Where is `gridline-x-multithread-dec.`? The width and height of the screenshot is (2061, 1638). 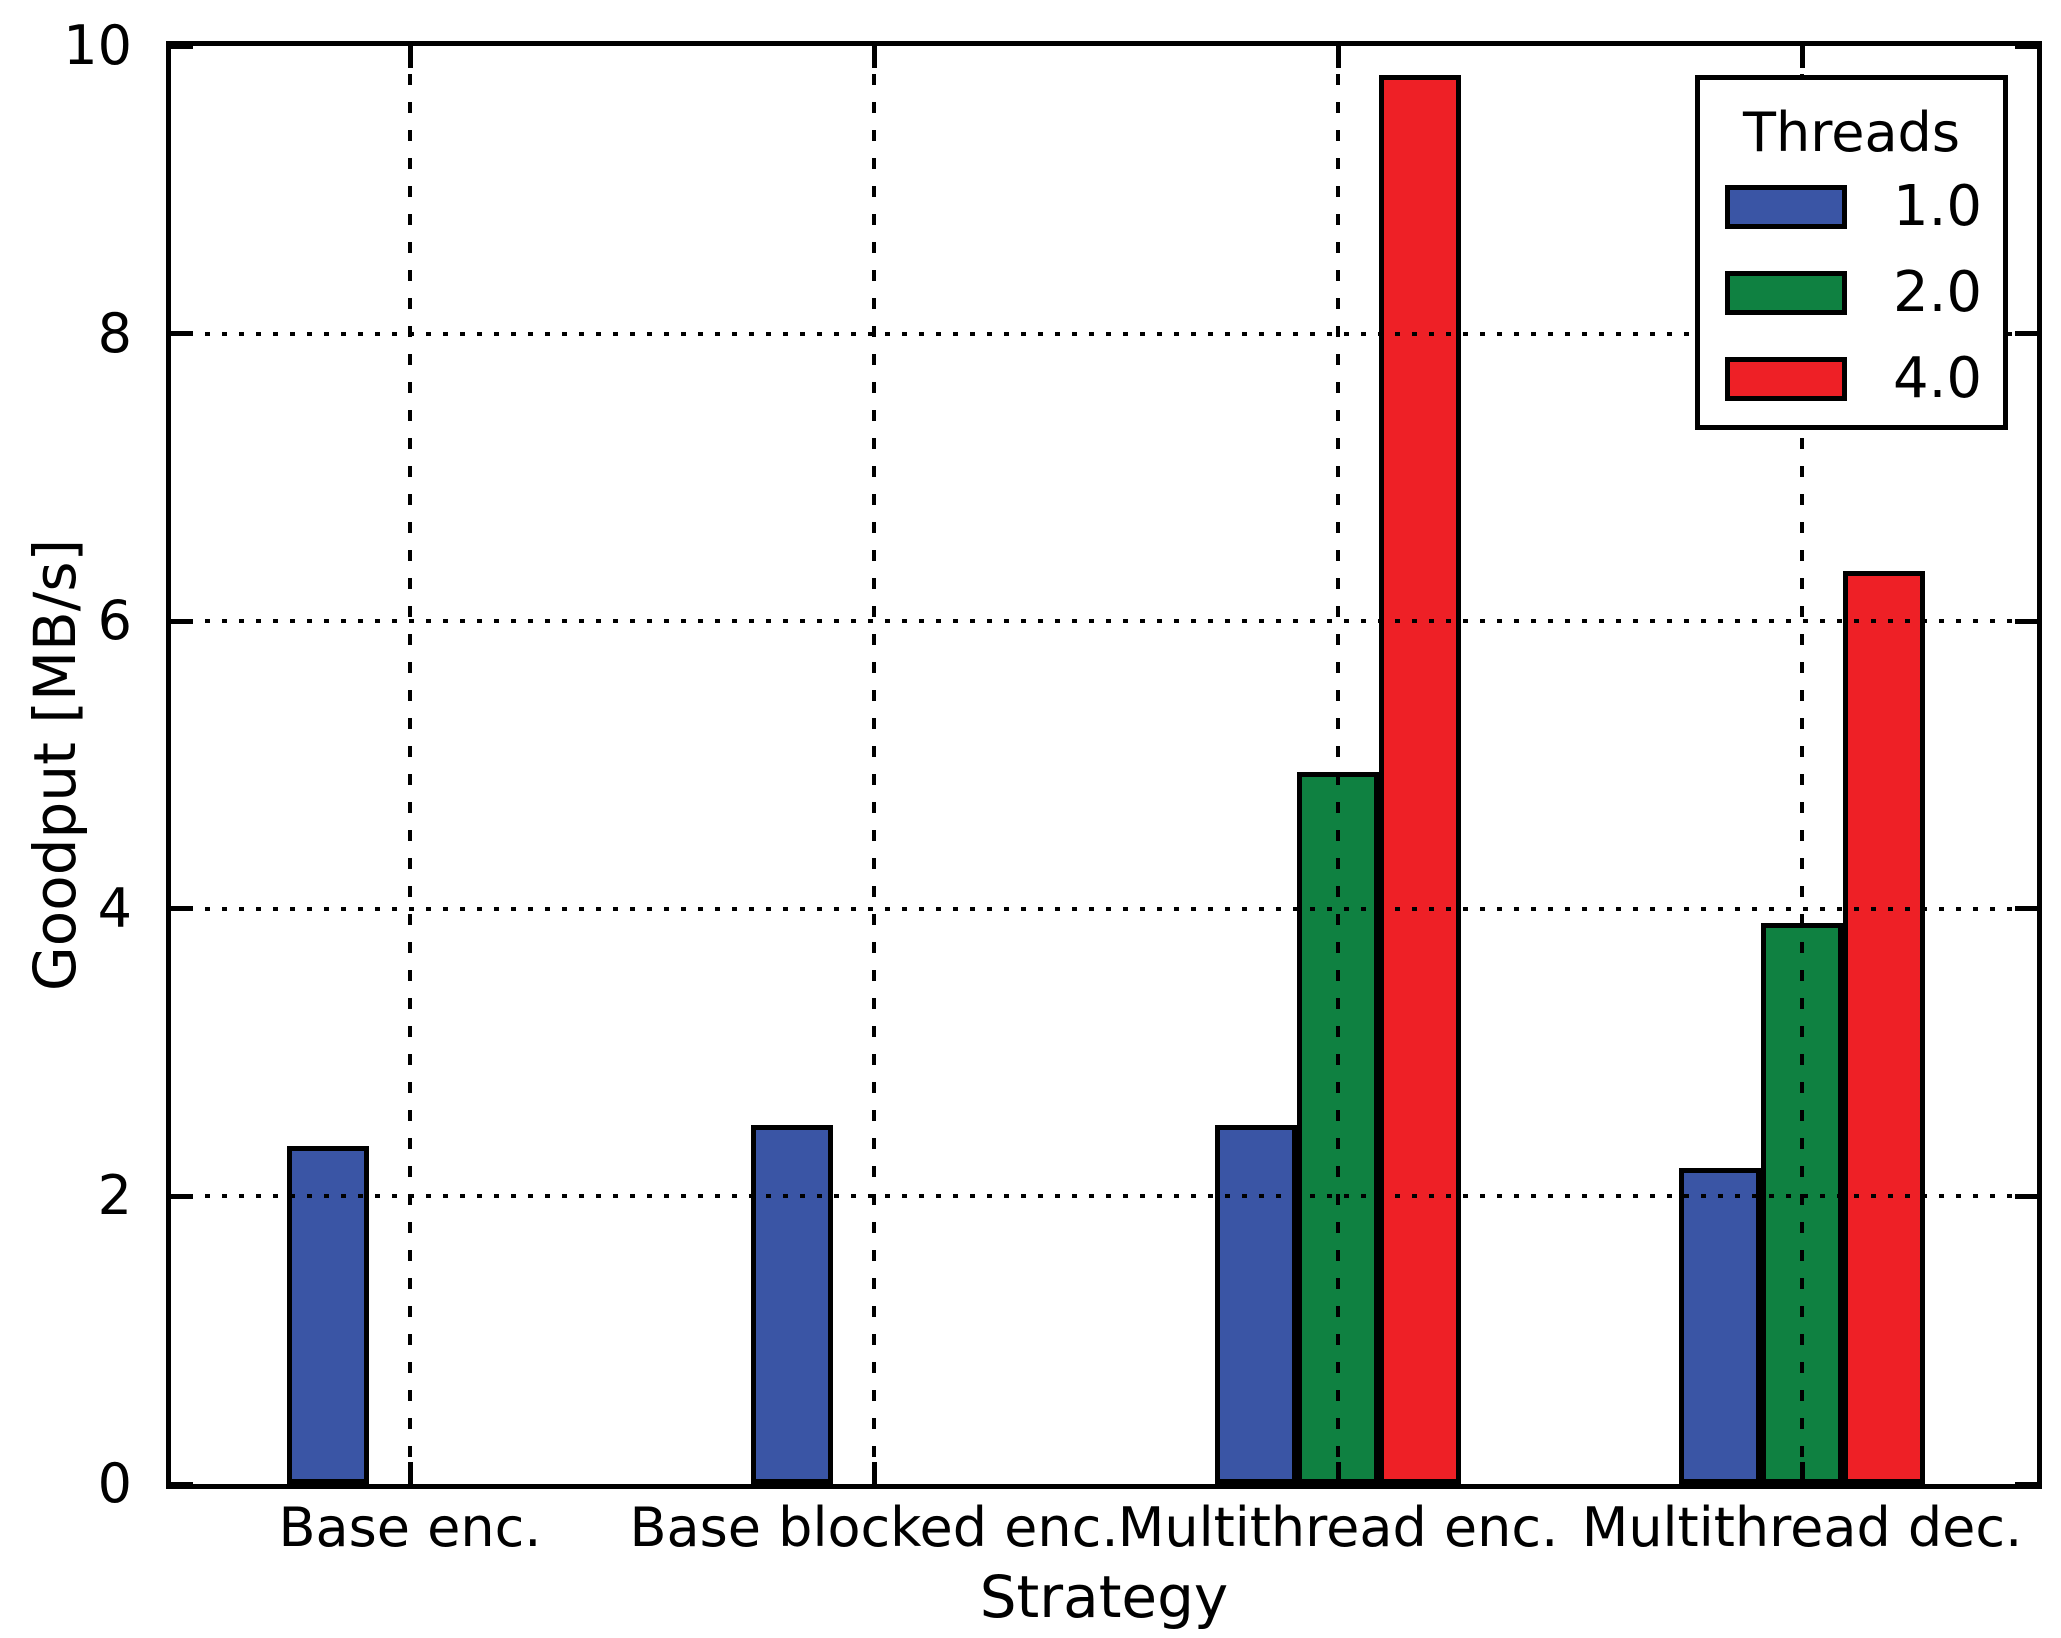
gridline-x-multithread-dec. is located at coordinates (1802, 765).